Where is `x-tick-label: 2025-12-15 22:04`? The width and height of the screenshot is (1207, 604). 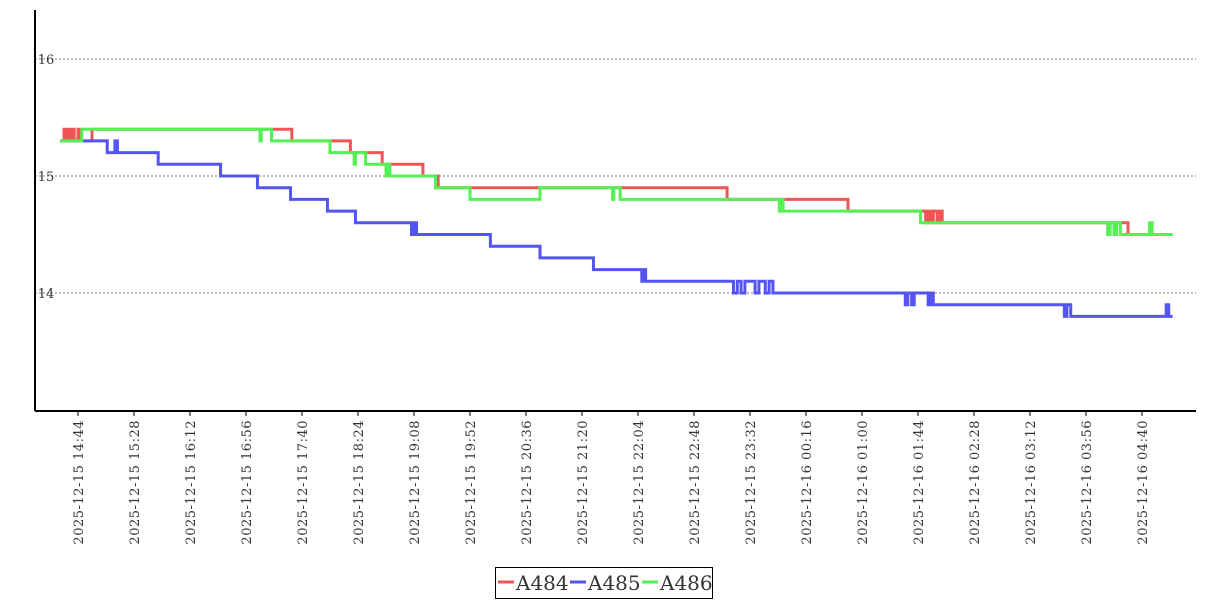
x-tick-label: 2025-12-15 22:04 is located at coordinates (639, 482).